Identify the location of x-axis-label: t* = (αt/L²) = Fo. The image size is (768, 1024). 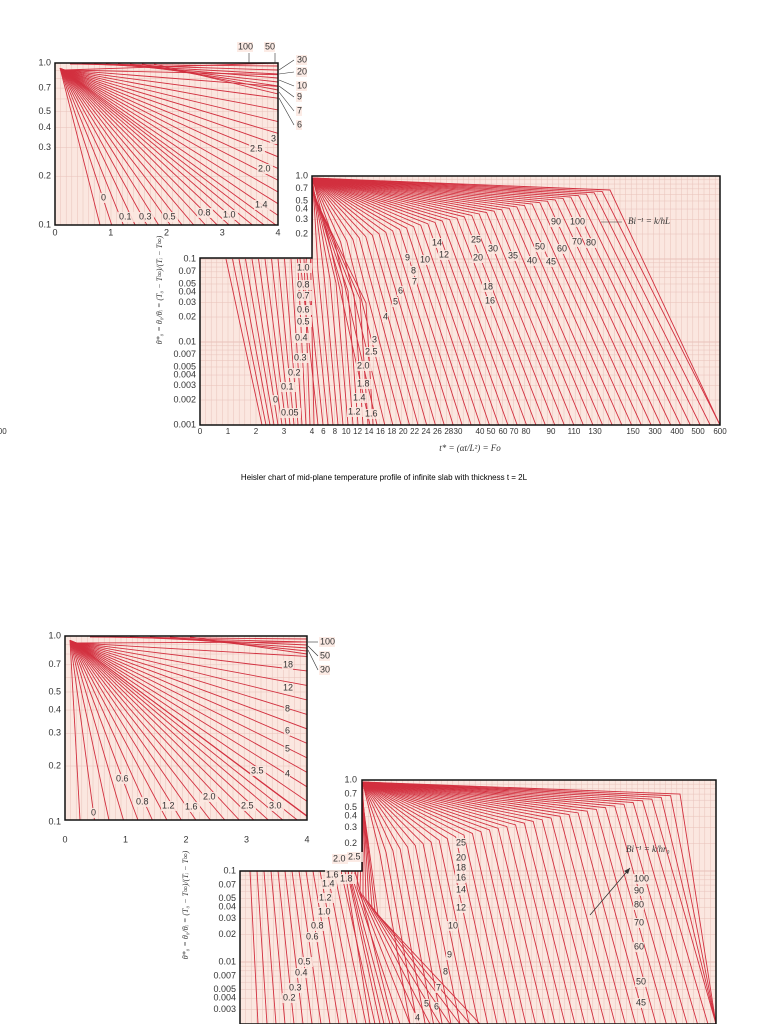
(470, 448).